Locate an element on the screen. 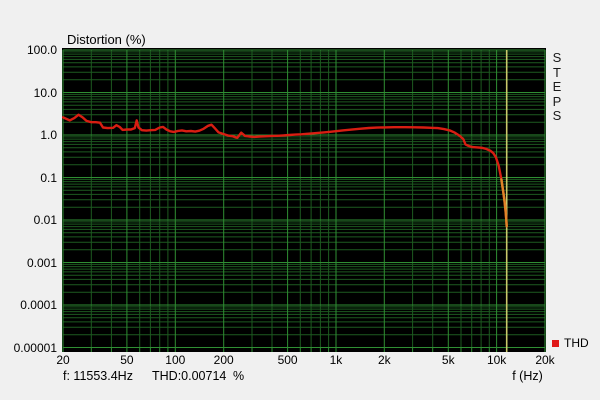  steps-letter: T is located at coordinates (557, 72).